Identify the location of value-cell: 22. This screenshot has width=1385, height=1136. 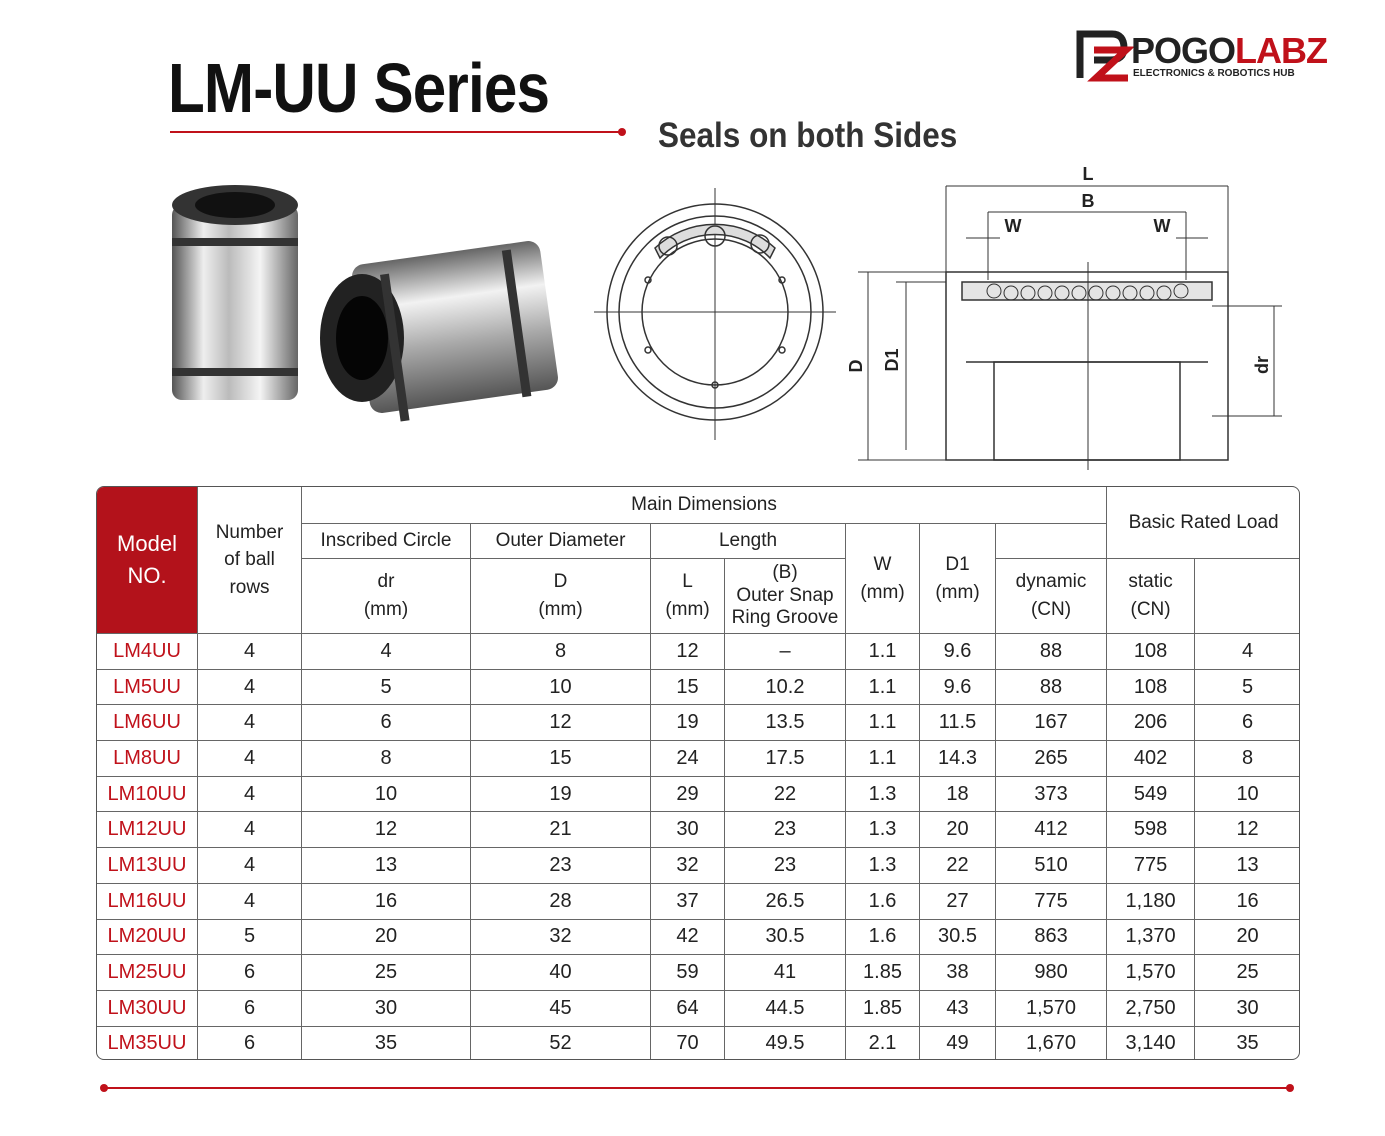
(785, 794).